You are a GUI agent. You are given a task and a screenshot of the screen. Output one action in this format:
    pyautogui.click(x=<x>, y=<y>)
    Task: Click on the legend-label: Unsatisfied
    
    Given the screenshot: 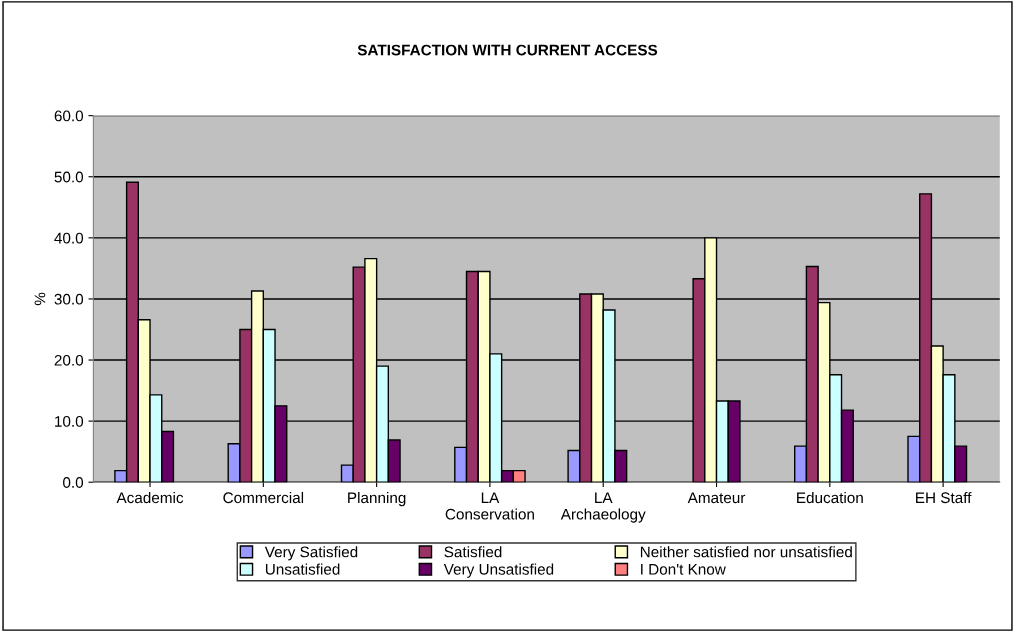 What is the action you would take?
    pyautogui.click(x=302, y=569)
    